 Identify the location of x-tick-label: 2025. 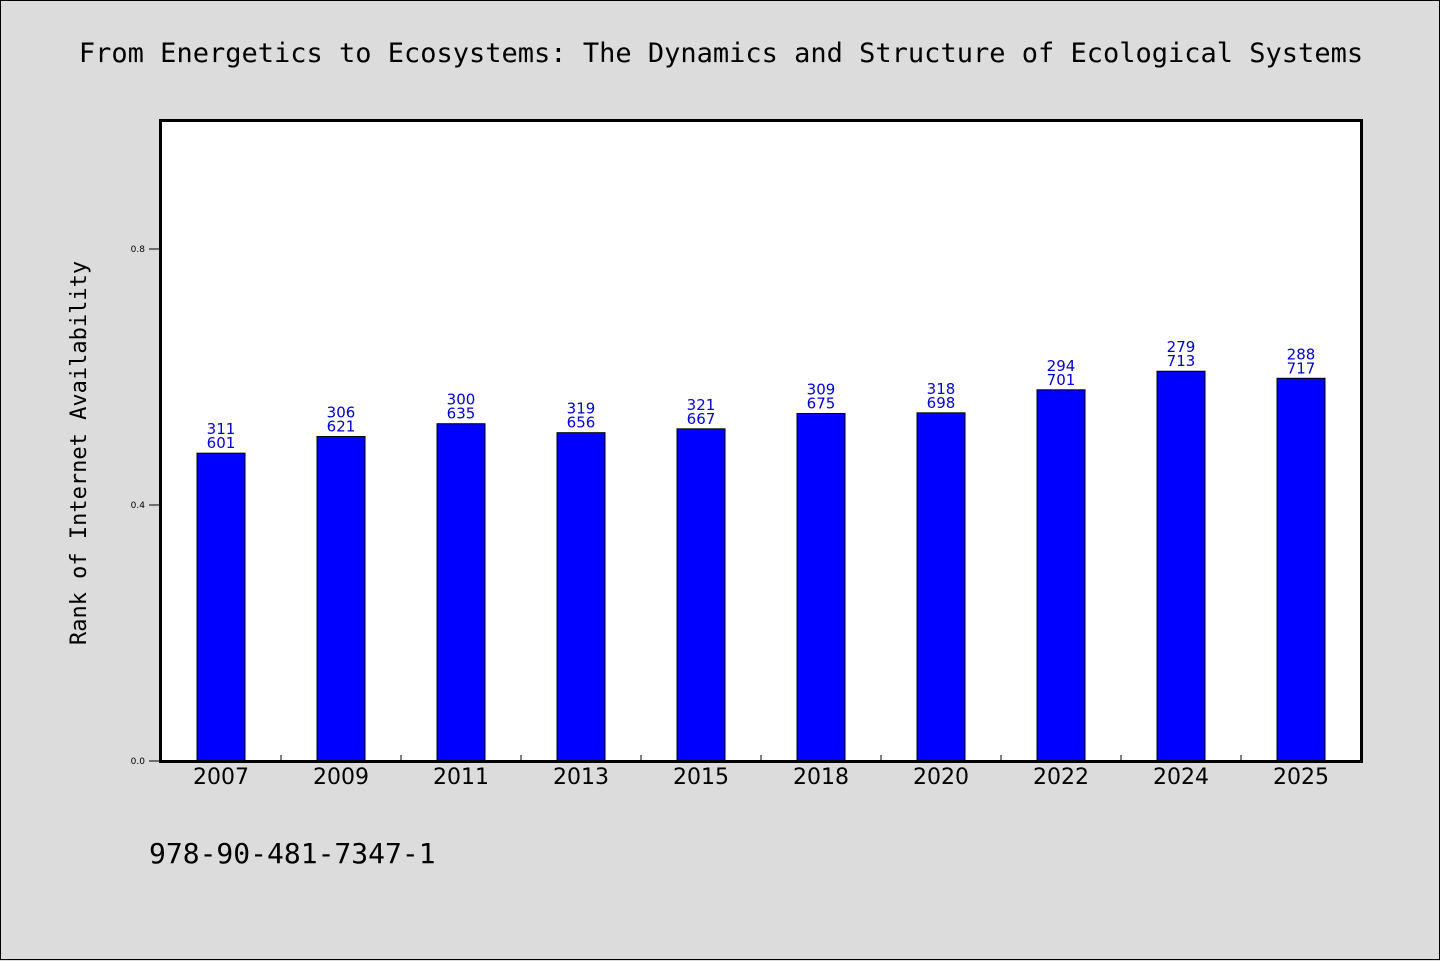
(1301, 777).